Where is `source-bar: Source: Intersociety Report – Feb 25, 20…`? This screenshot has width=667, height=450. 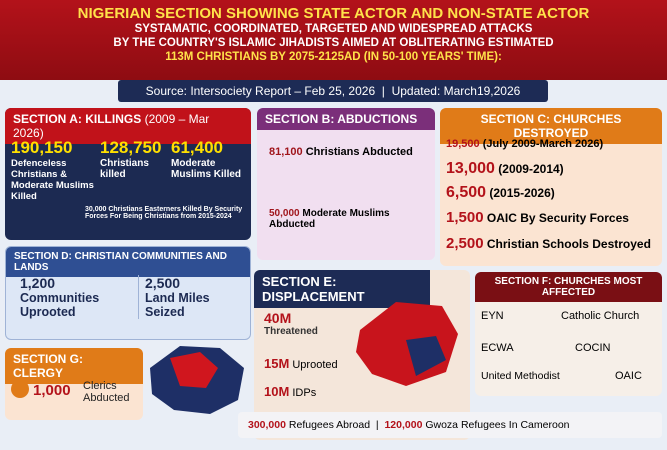 source-bar: Source: Intersociety Report – Feb 25, 20… is located at coordinates (333, 91).